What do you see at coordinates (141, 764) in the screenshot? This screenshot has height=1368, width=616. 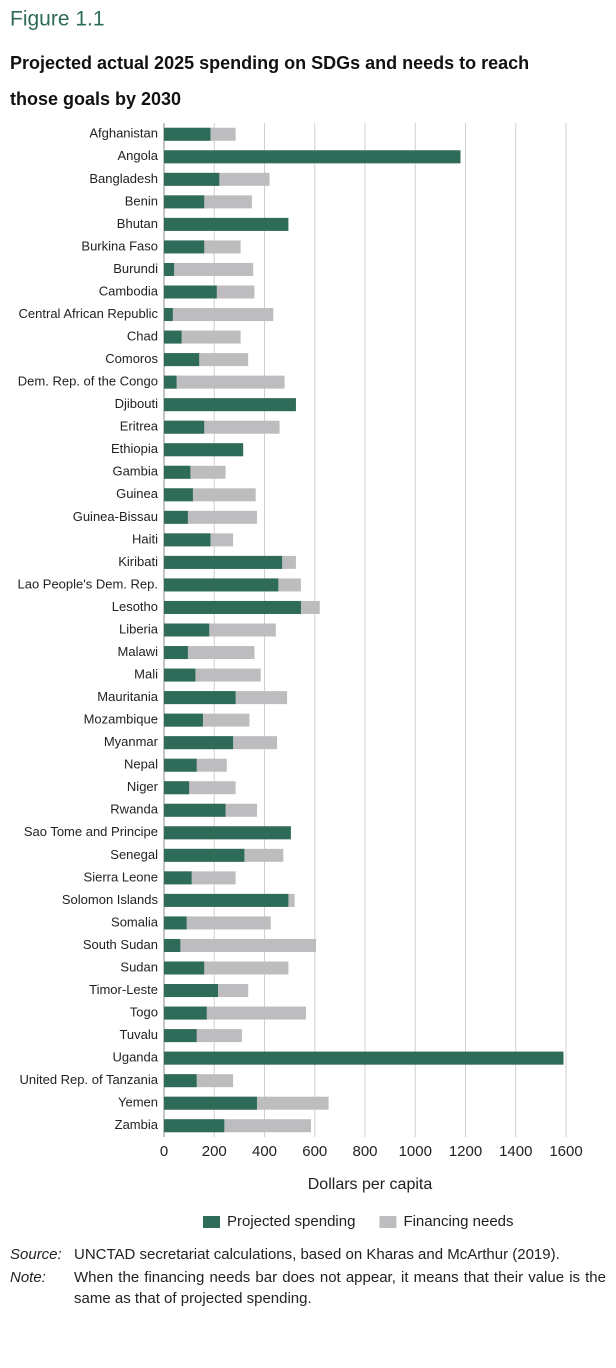 I see `y-tick-label: Nepal` at bounding box center [141, 764].